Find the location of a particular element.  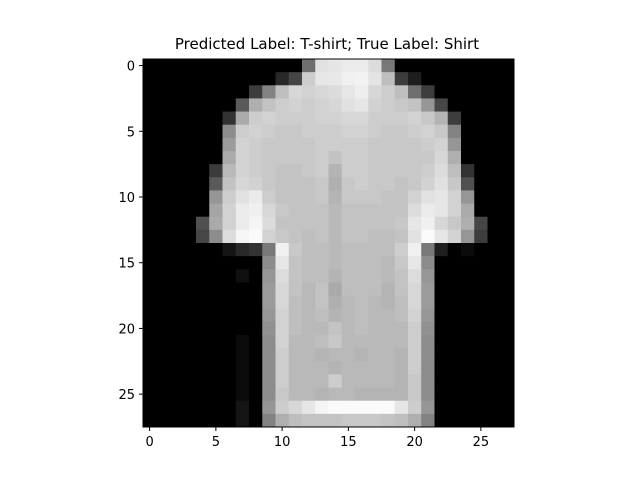

x-tick-label: 15 is located at coordinates (348, 442).